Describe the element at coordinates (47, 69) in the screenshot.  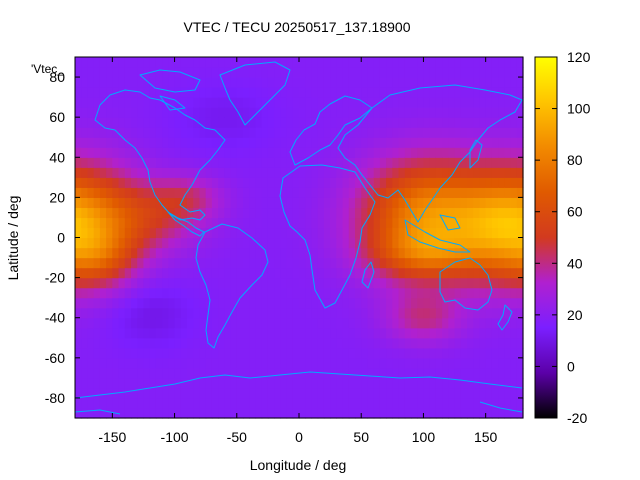
I see `key-label: 'Vtec_` at that location.